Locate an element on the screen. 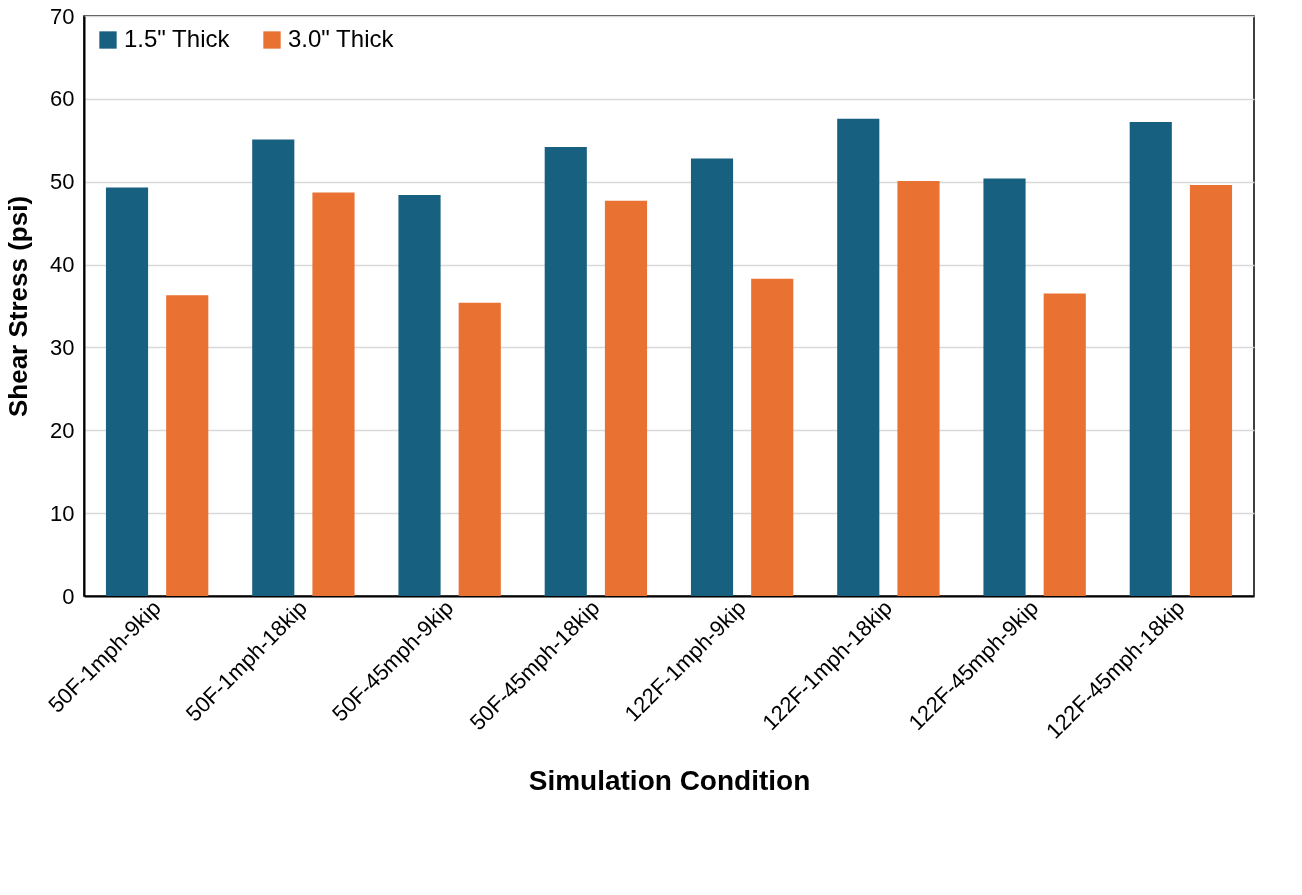  y-tick-label: 10 is located at coordinates (62, 513).